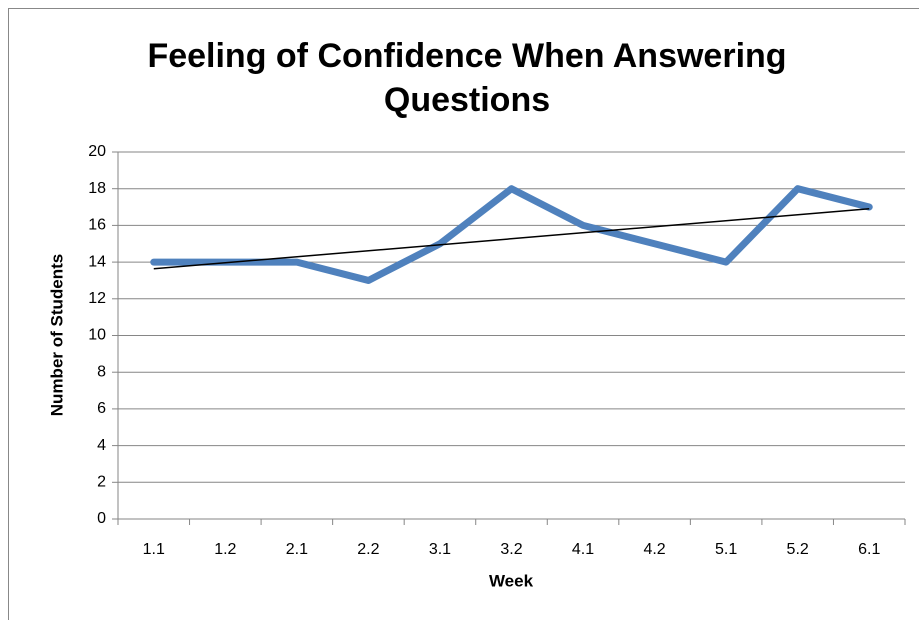  What do you see at coordinates (869, 549) in the screenshot?
I see `x-tick-label: 6.1` at bounding box center [869, 549].